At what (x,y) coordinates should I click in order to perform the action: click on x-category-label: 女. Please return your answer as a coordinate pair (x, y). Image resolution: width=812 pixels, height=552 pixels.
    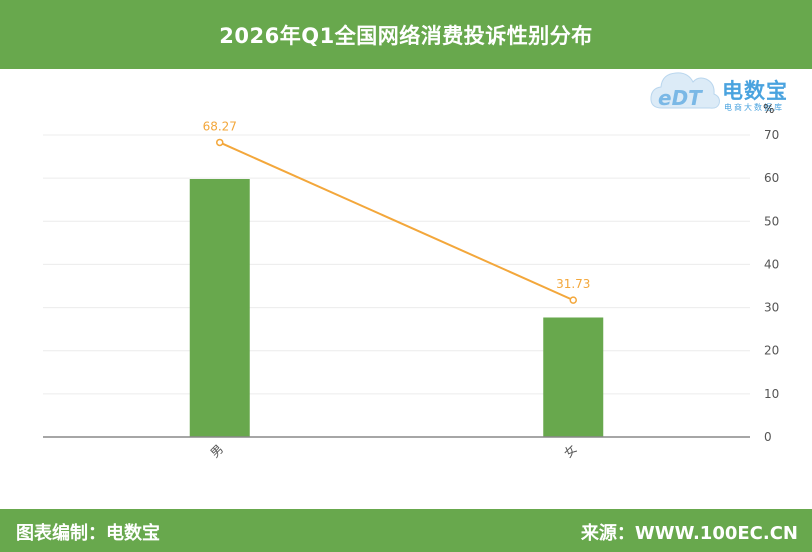
    Looking at the image, I should click on (570, 450).